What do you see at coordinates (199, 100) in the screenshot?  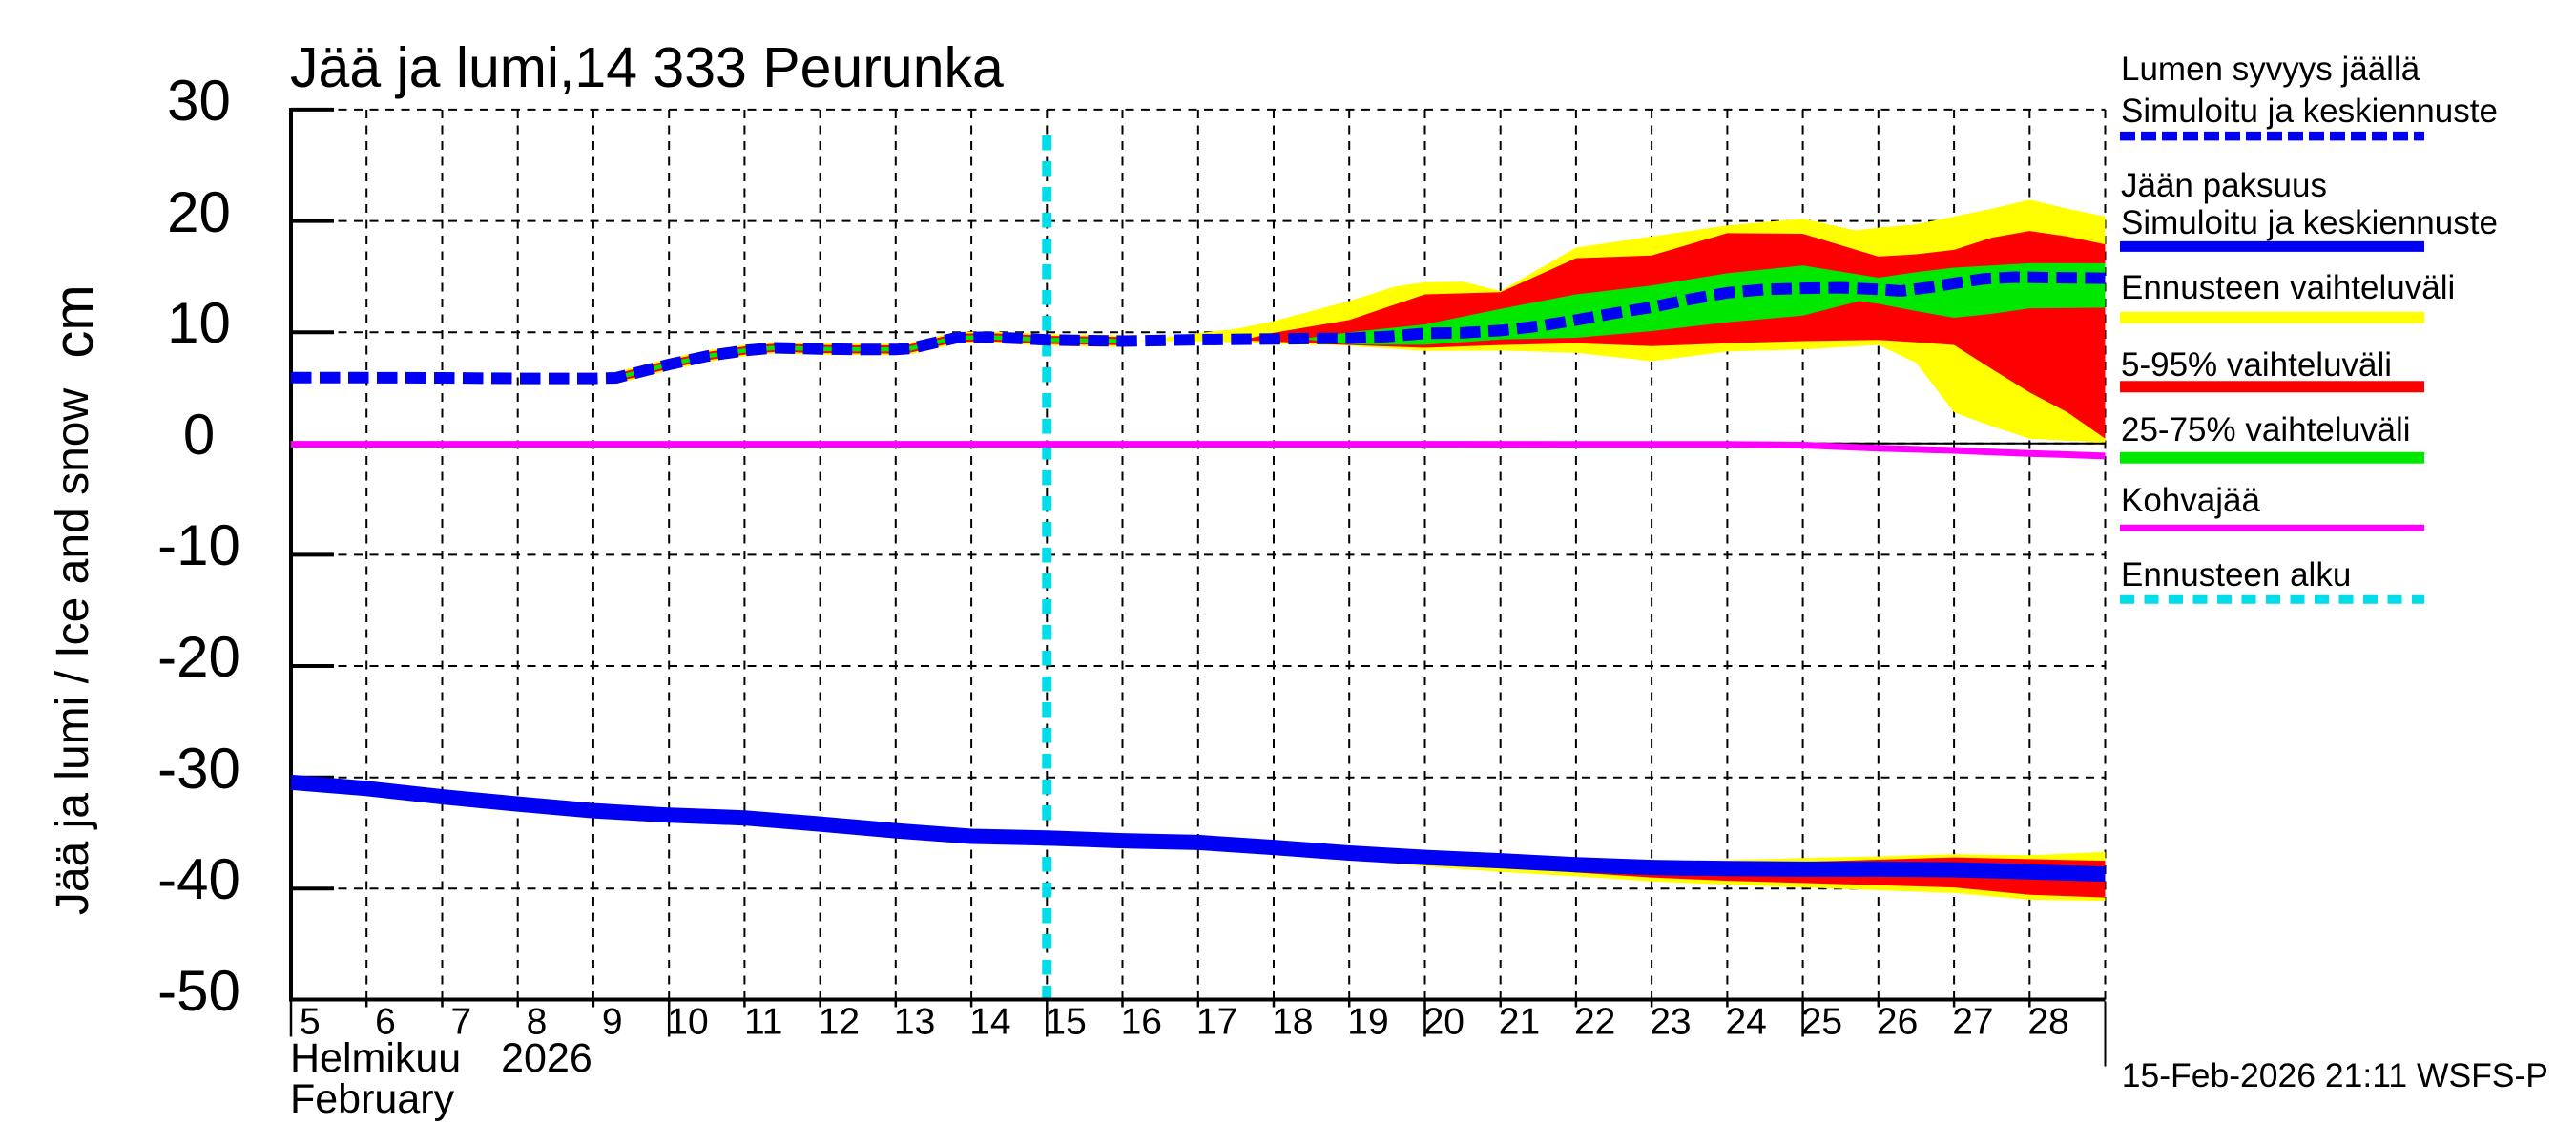 I see `y-axis-tick-label: 30` at bounding box center [199, 100].